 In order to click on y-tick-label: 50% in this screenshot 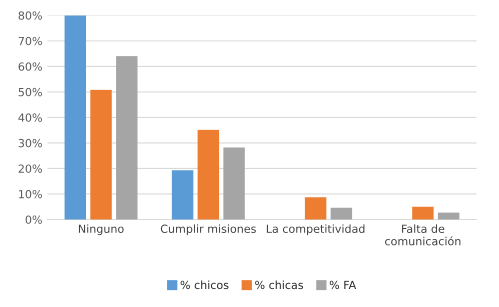, I will do `click(30, 92)`.